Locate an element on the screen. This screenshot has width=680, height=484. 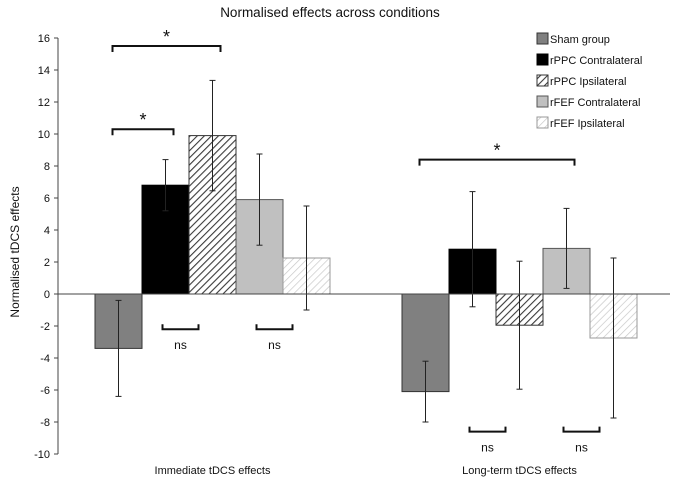
y-tick-label: 4 is located at coordinates (47, 231).